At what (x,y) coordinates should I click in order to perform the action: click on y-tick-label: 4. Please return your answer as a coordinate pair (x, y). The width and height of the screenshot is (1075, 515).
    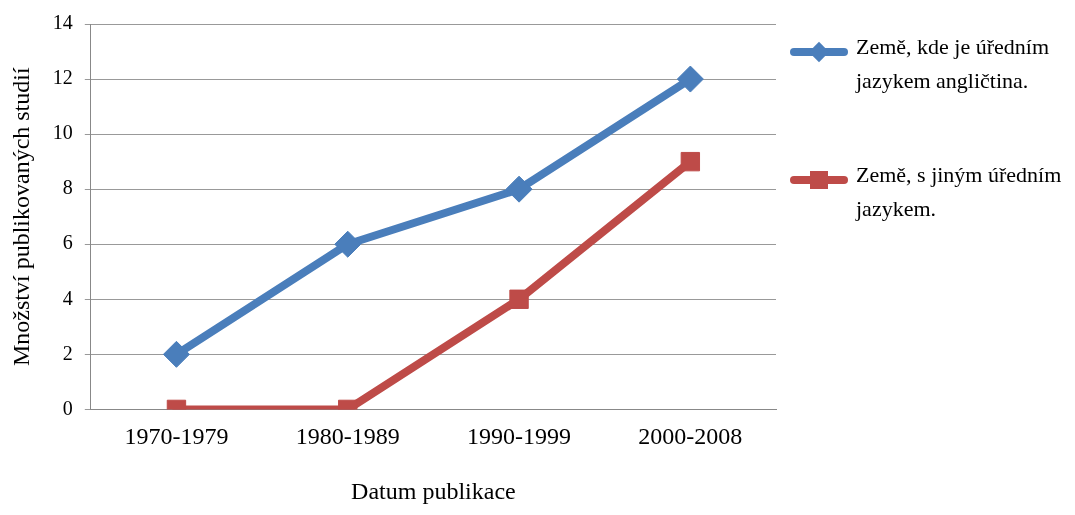
    Looking at the image, I should click on (67, 297).